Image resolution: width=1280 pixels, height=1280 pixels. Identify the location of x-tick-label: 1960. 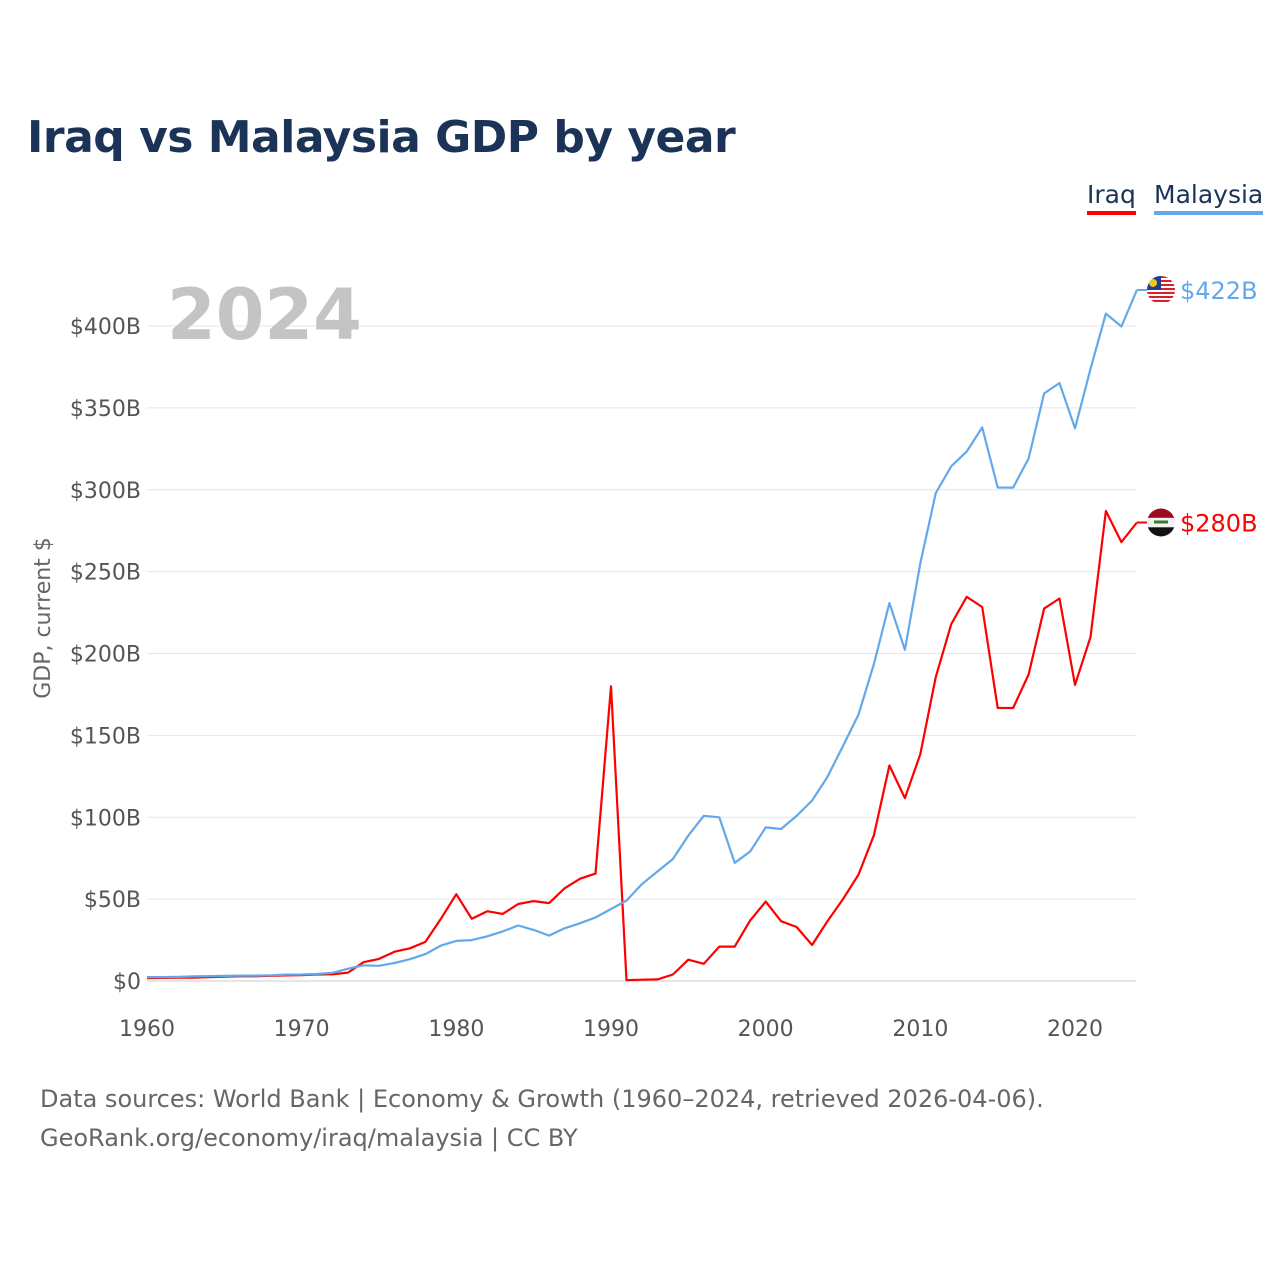
(147, 1029).